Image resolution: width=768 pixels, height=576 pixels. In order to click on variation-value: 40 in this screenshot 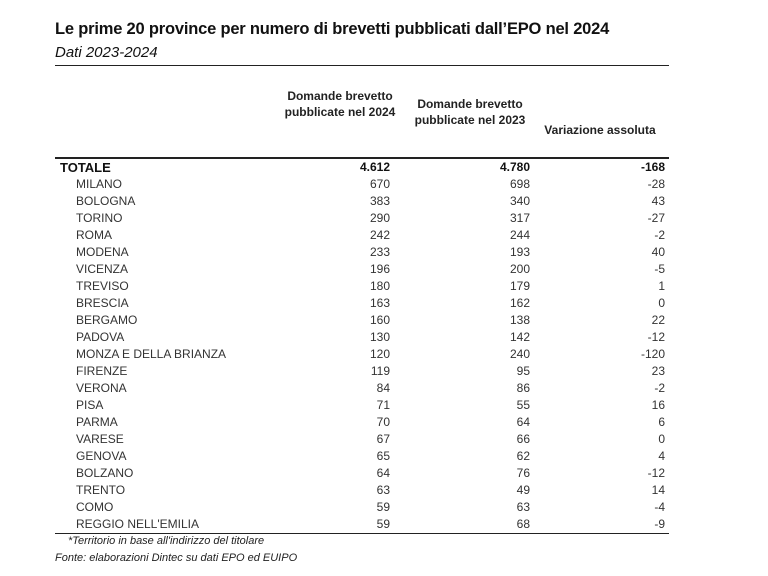, I will do `click(658, 252)`.